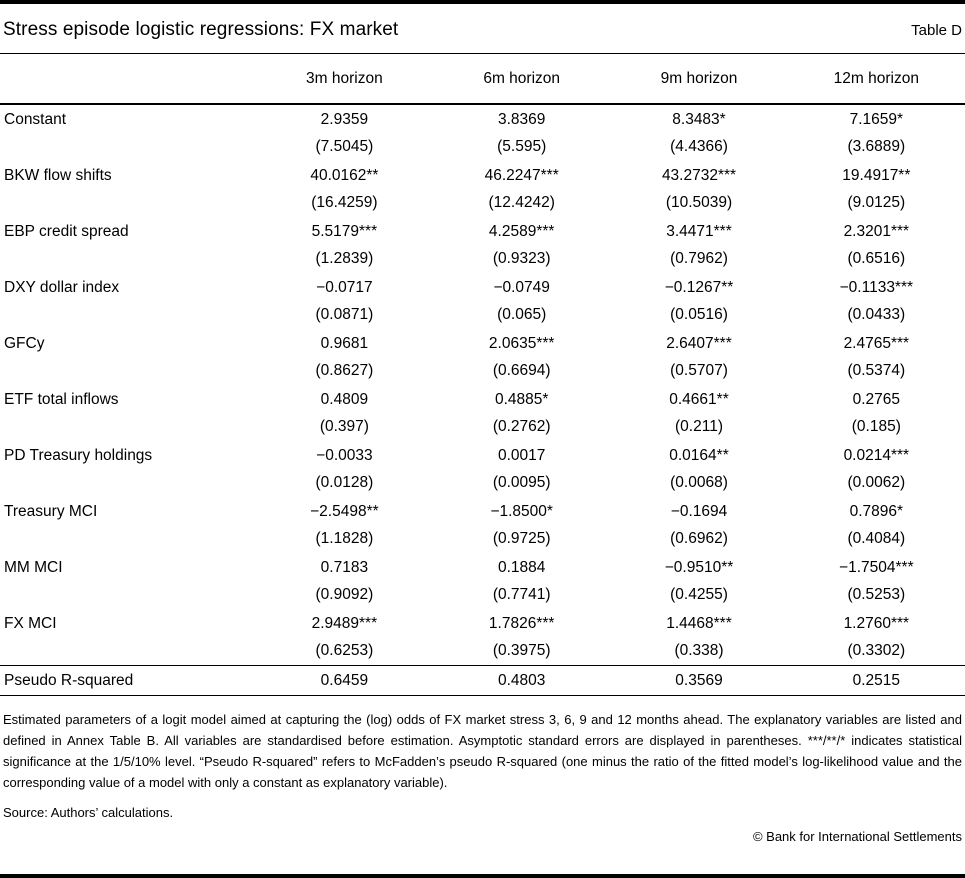  I want to click on standard-error-value: (5.595), so click(522, 146).